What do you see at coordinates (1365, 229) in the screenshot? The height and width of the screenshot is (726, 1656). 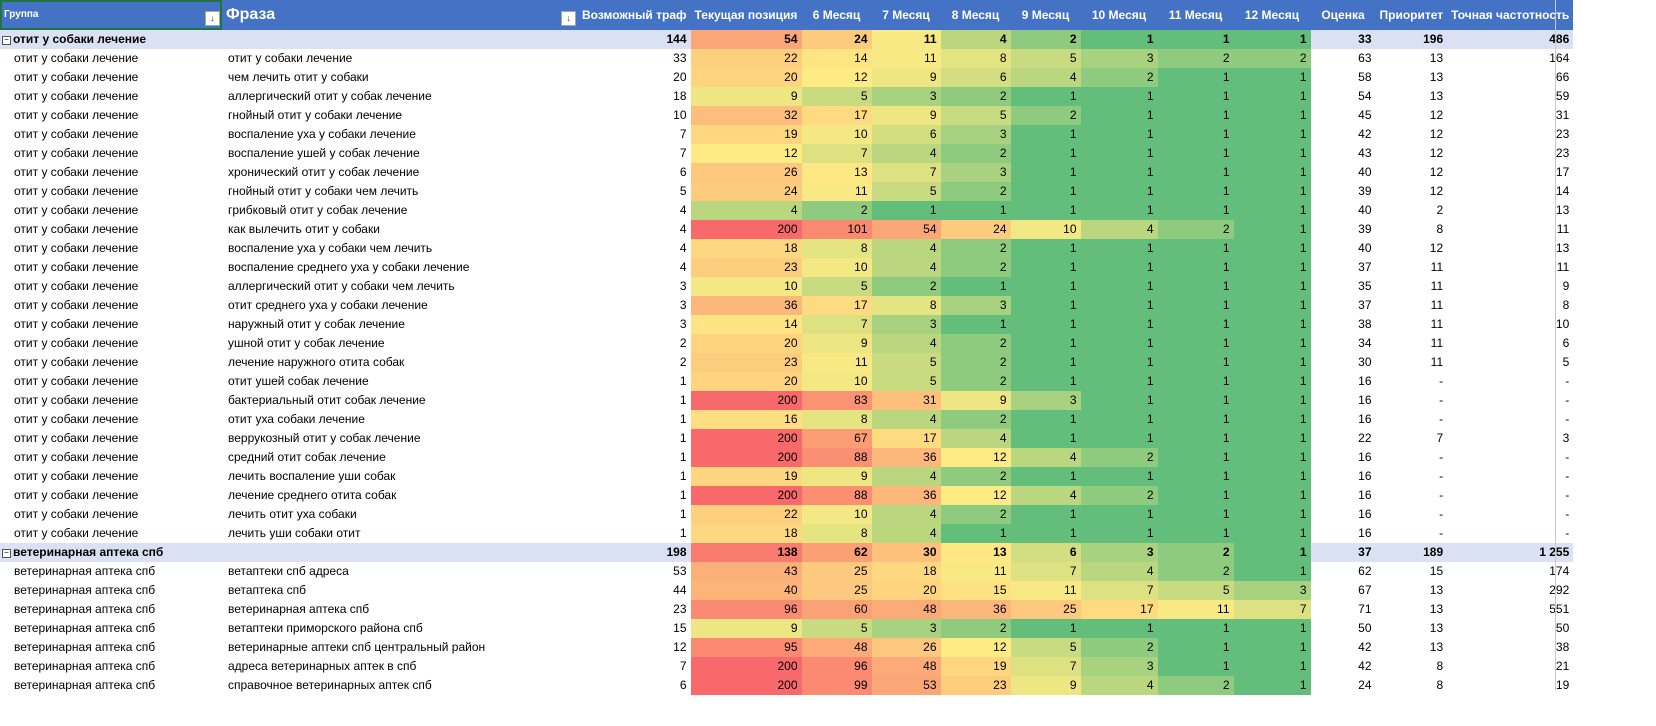 I see `score-cell: 39` at bounding box center [1365, 229].